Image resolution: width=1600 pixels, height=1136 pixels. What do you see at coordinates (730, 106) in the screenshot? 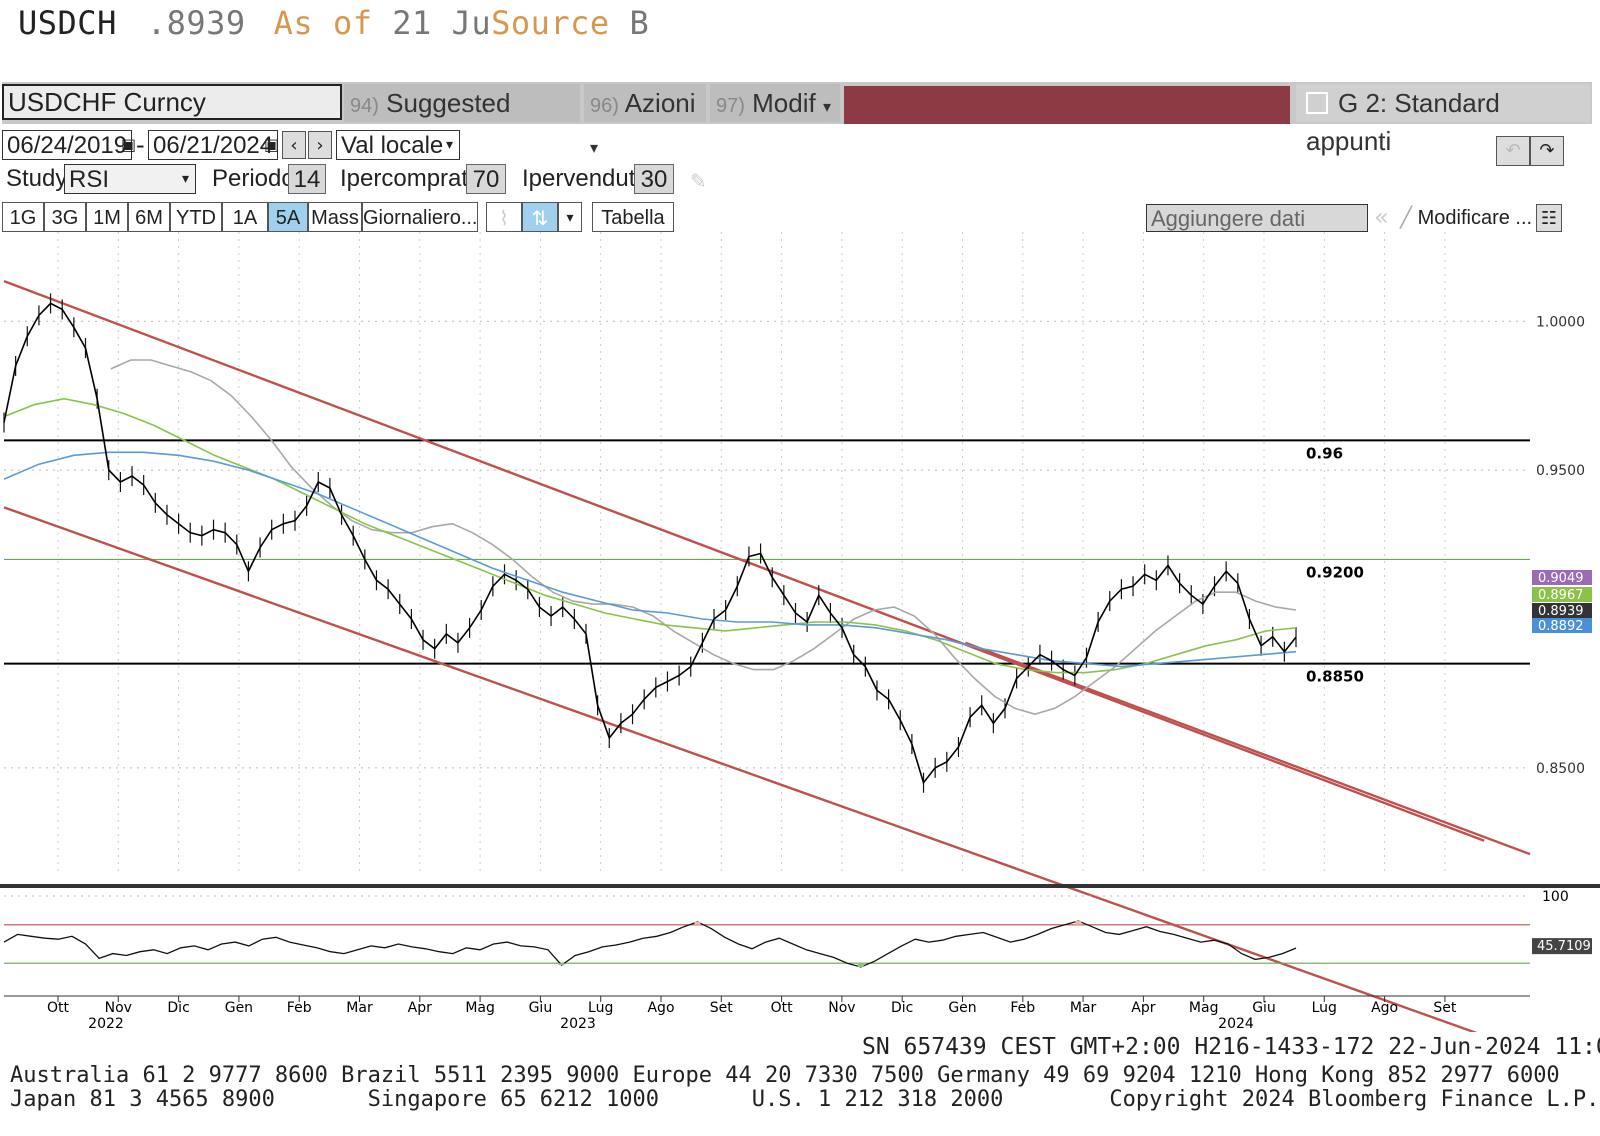
I see `menu-number: 97)` at bounding box center [730, 106].